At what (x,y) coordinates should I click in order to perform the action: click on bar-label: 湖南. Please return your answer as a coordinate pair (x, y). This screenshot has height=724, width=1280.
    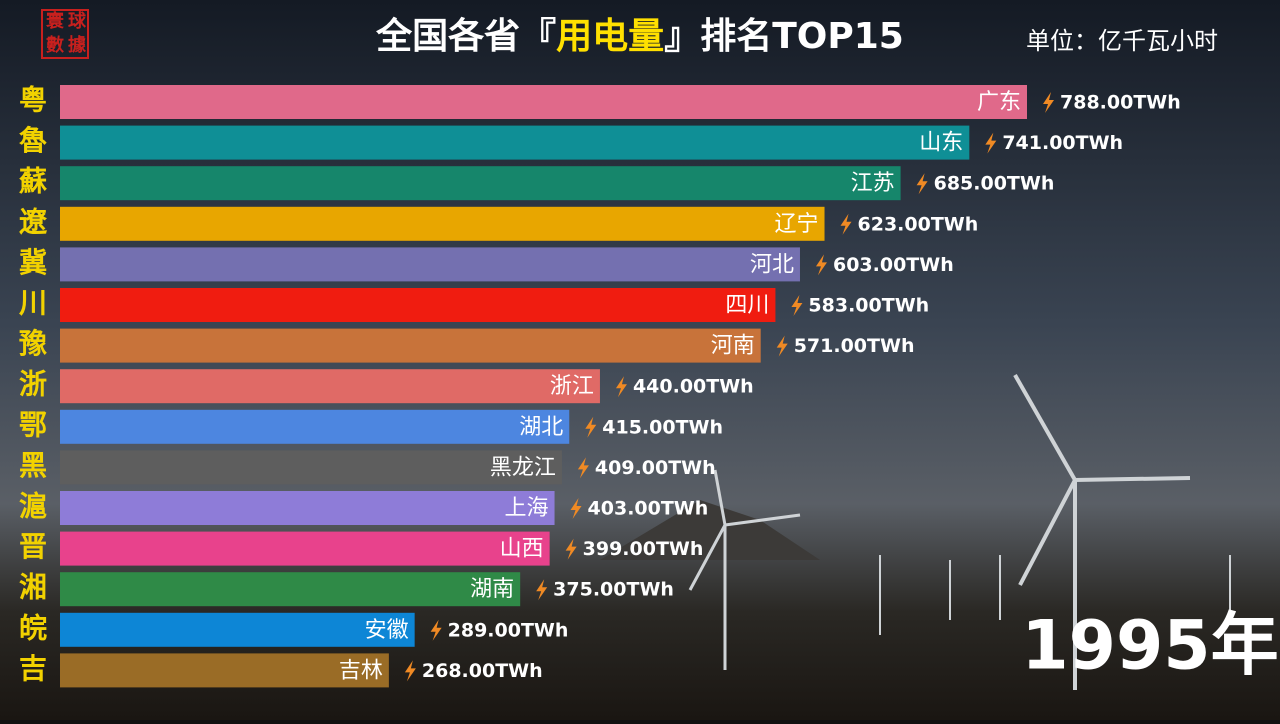
    Looking at the image, I should click on (492, 589).